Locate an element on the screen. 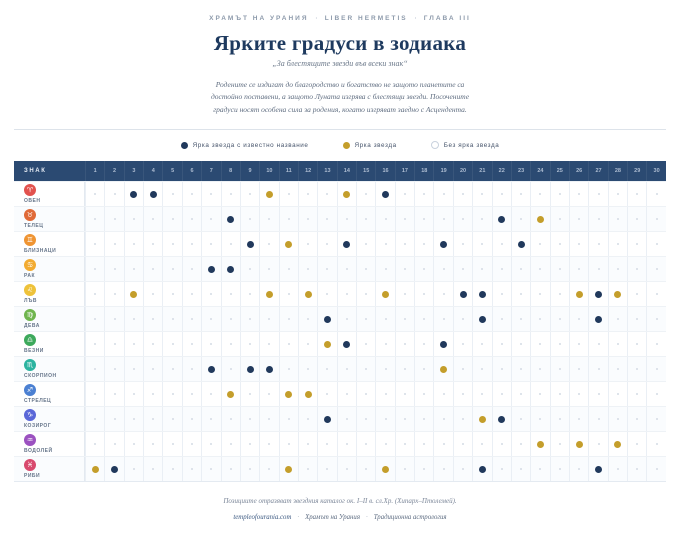 The width and height of the screenshot is (680, 556). zodiac-sign-cell: ♊ БЛИЗНАЦИ is located at coordinates (49, 244).